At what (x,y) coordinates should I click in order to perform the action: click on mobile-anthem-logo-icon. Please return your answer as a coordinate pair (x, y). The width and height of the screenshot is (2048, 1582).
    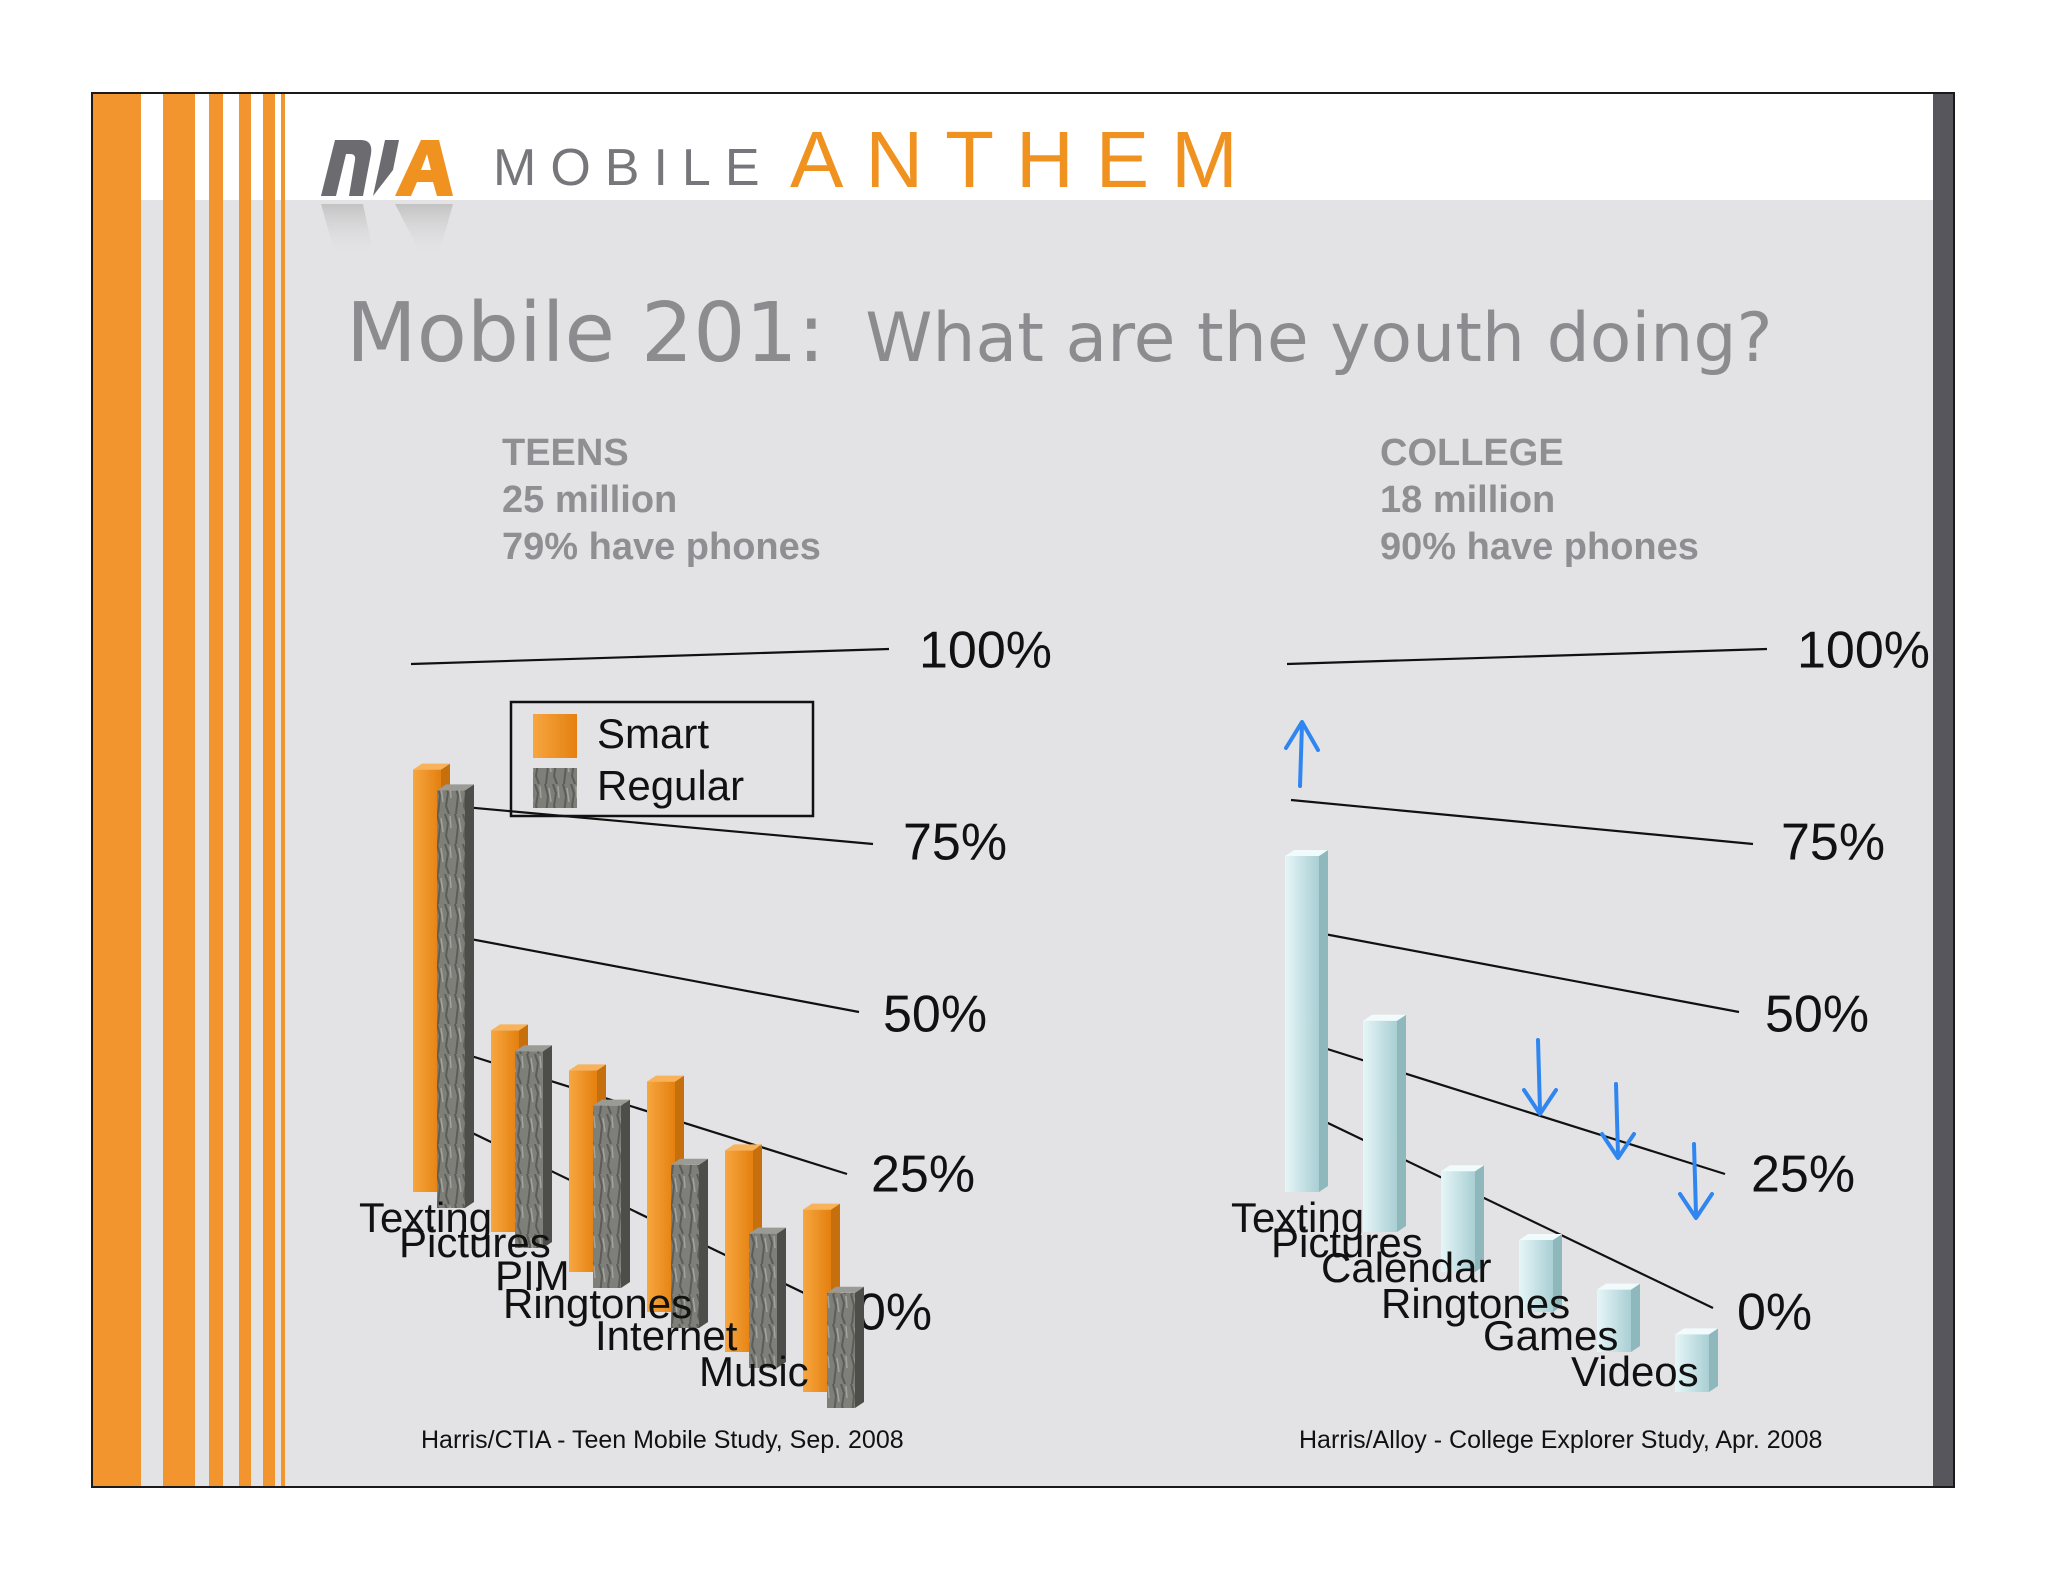
    Looking at the image, I should click on (387, 197).